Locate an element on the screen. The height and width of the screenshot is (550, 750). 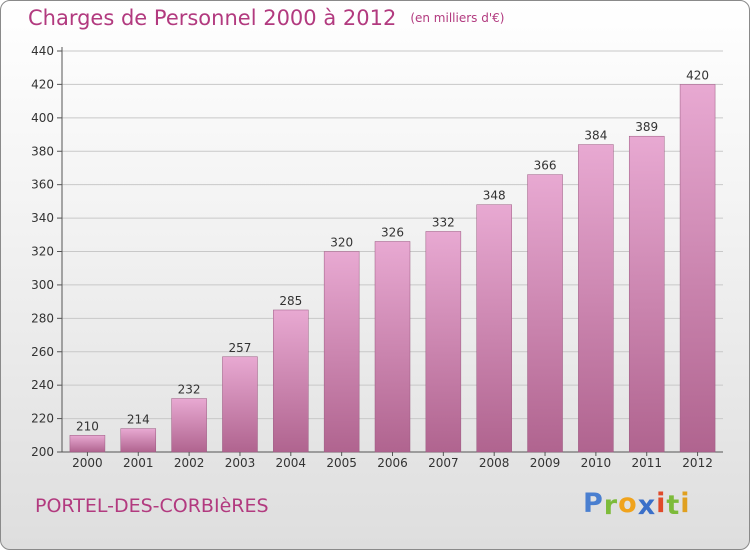
x-tick-label: 2009 is located at coordinates (545, 463).